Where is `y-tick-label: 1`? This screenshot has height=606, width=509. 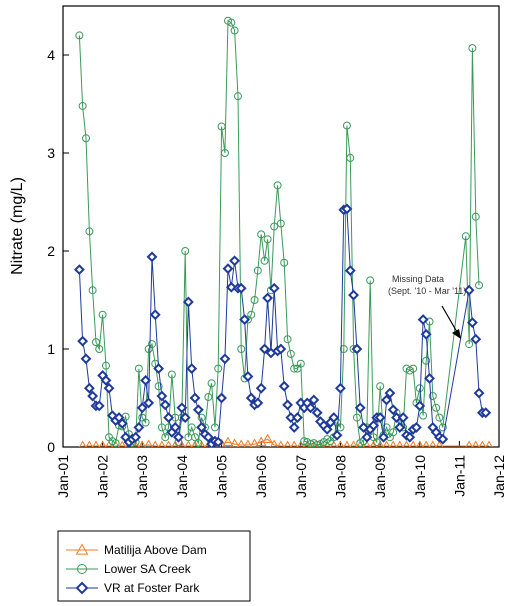
y-tick-label: 1 is located at coordinates (51, 349).